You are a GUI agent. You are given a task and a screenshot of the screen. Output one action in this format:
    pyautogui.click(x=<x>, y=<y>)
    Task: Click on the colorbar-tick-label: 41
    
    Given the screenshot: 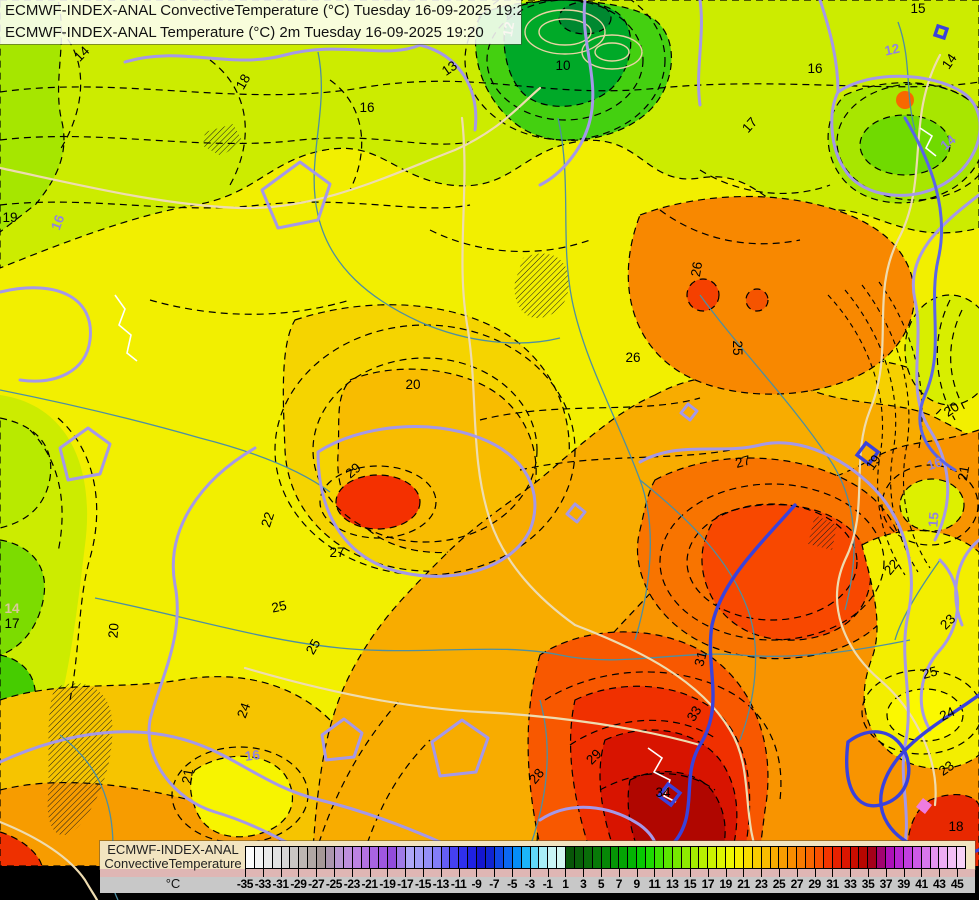 What is the action you would take?
    pyautogui.click(x=921, y=884)
    